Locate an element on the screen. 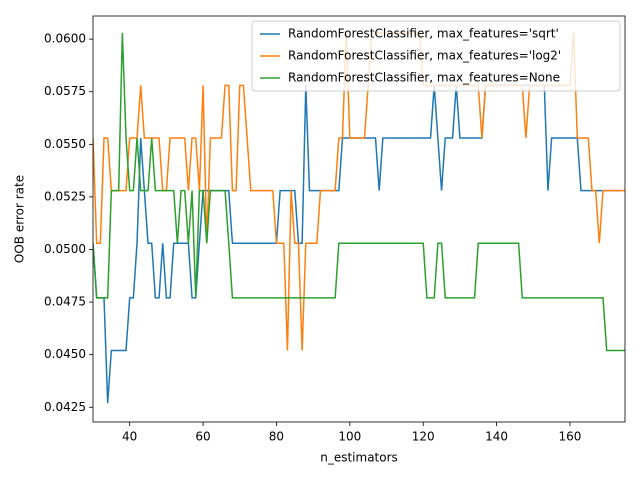  y-tick-label: 0.0600 is located at coordinates (65, 39).